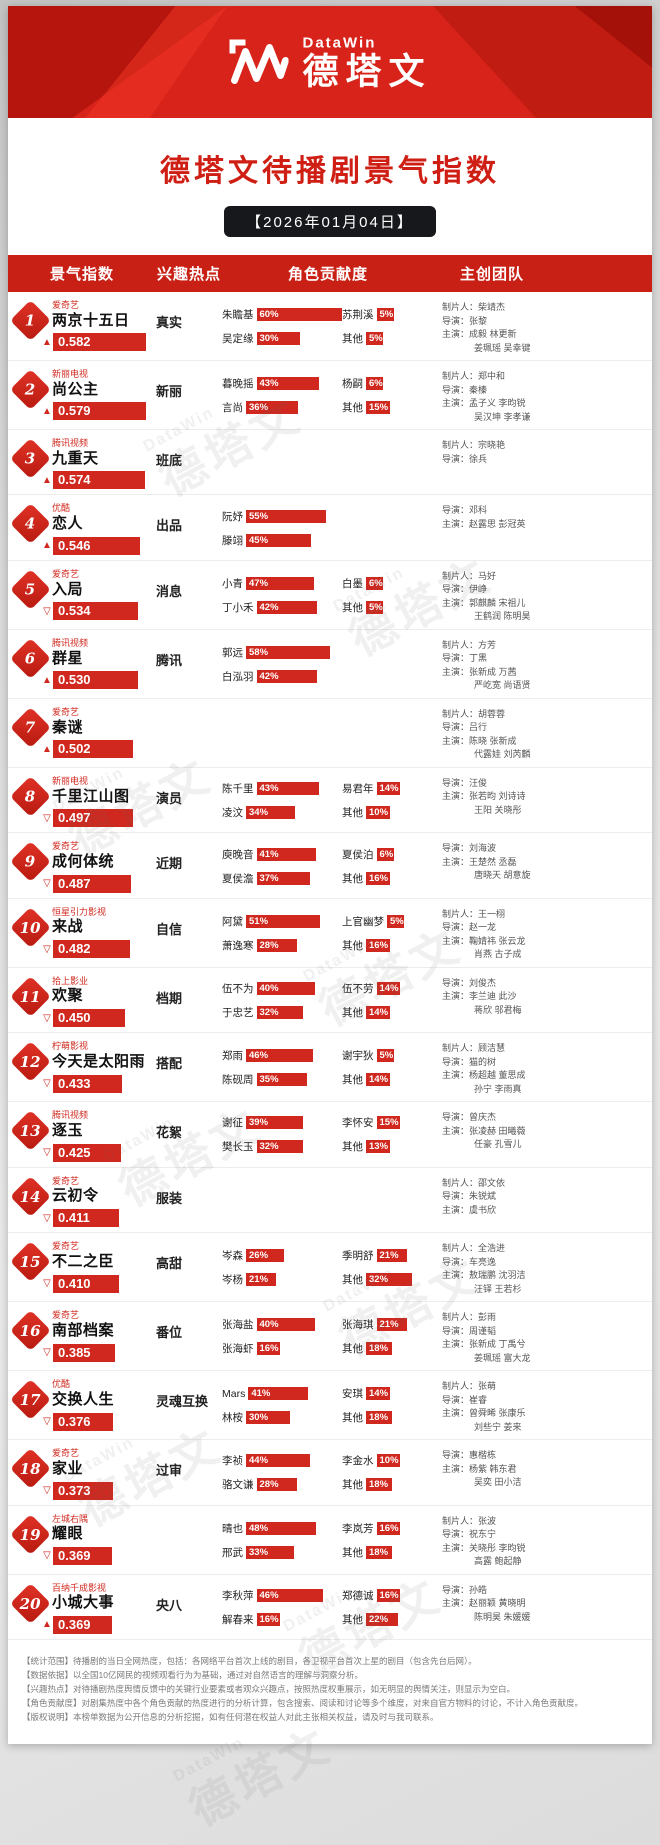  What do you see at coordinates (330, 171) in the screenshot?
I see `page-title: 德塔文待播剧景气指数` at bounding box center [330, 171].